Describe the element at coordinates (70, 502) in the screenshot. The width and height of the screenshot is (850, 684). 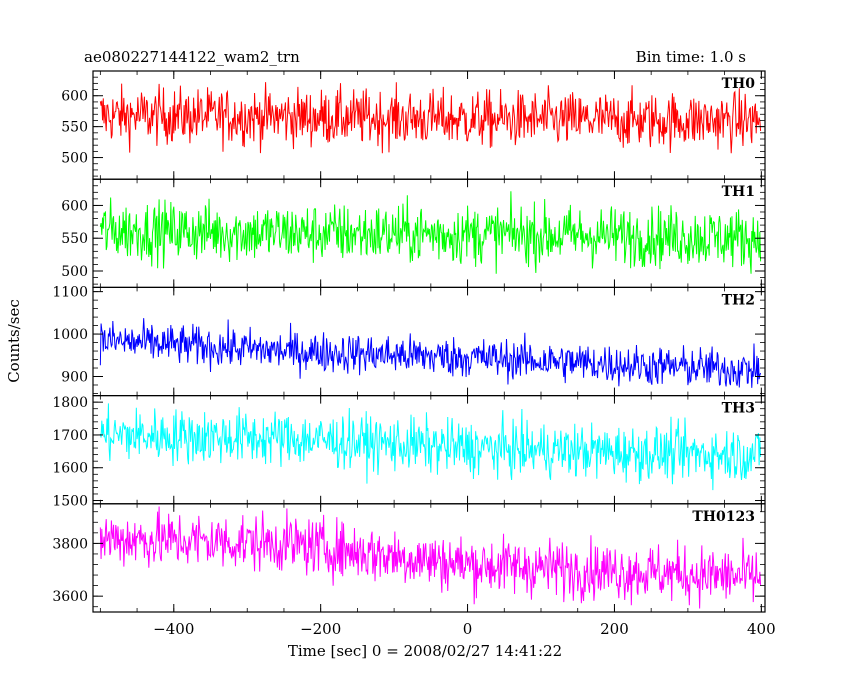
I see `y-tick-label: 1500` at that location.